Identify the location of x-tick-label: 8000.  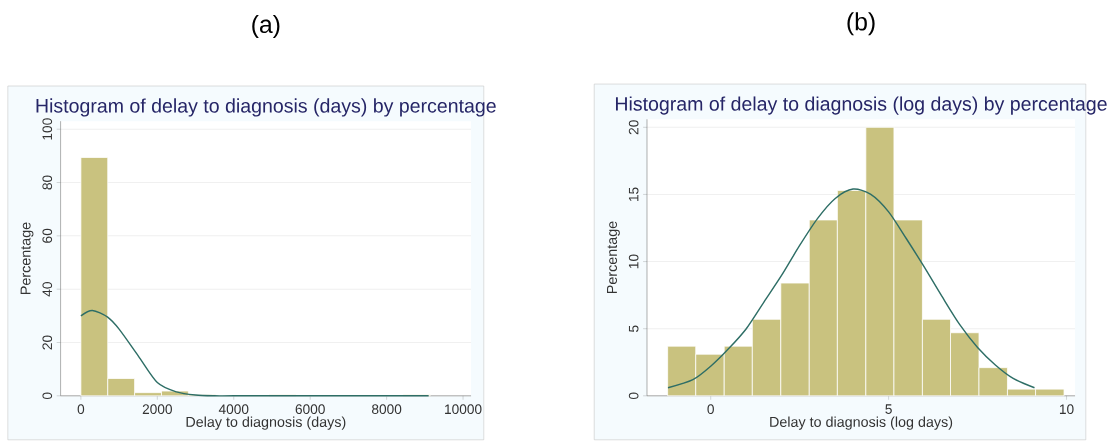
(386, 409).